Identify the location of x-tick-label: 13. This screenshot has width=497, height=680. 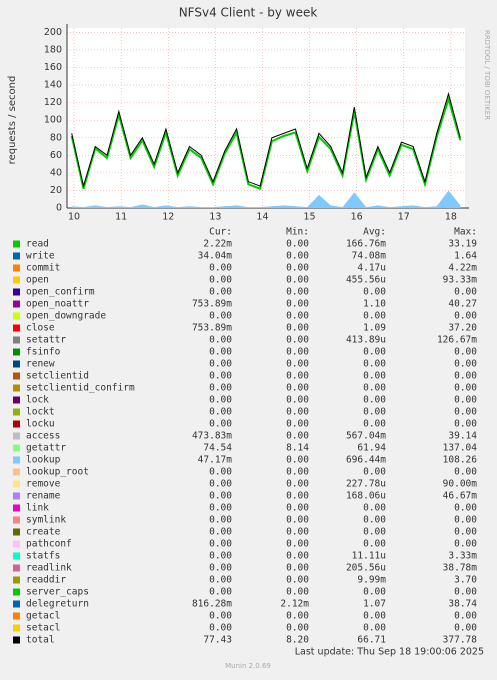
(215, 217).